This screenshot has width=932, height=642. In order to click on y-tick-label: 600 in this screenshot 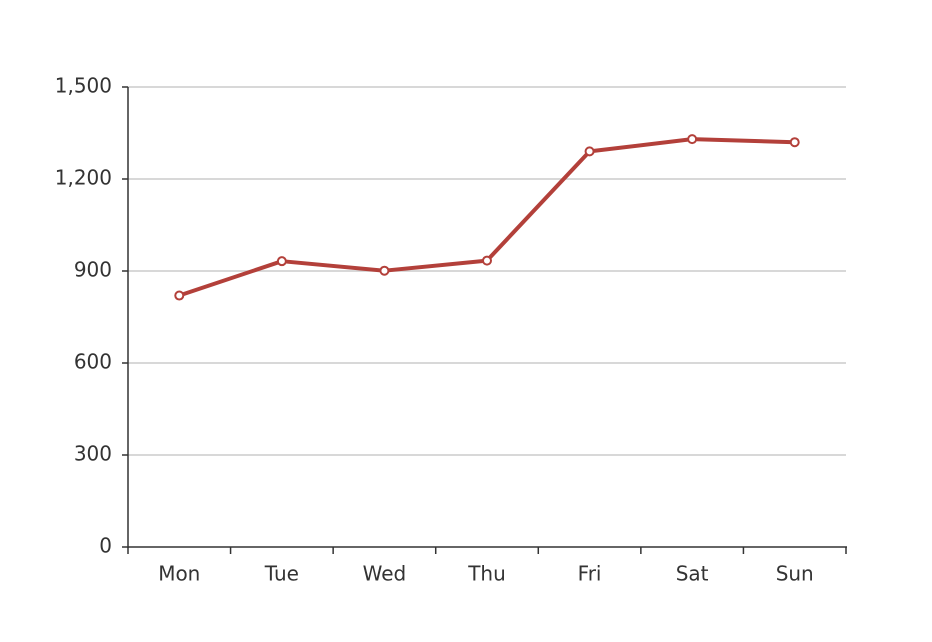, I will do `click(93, 362)`.